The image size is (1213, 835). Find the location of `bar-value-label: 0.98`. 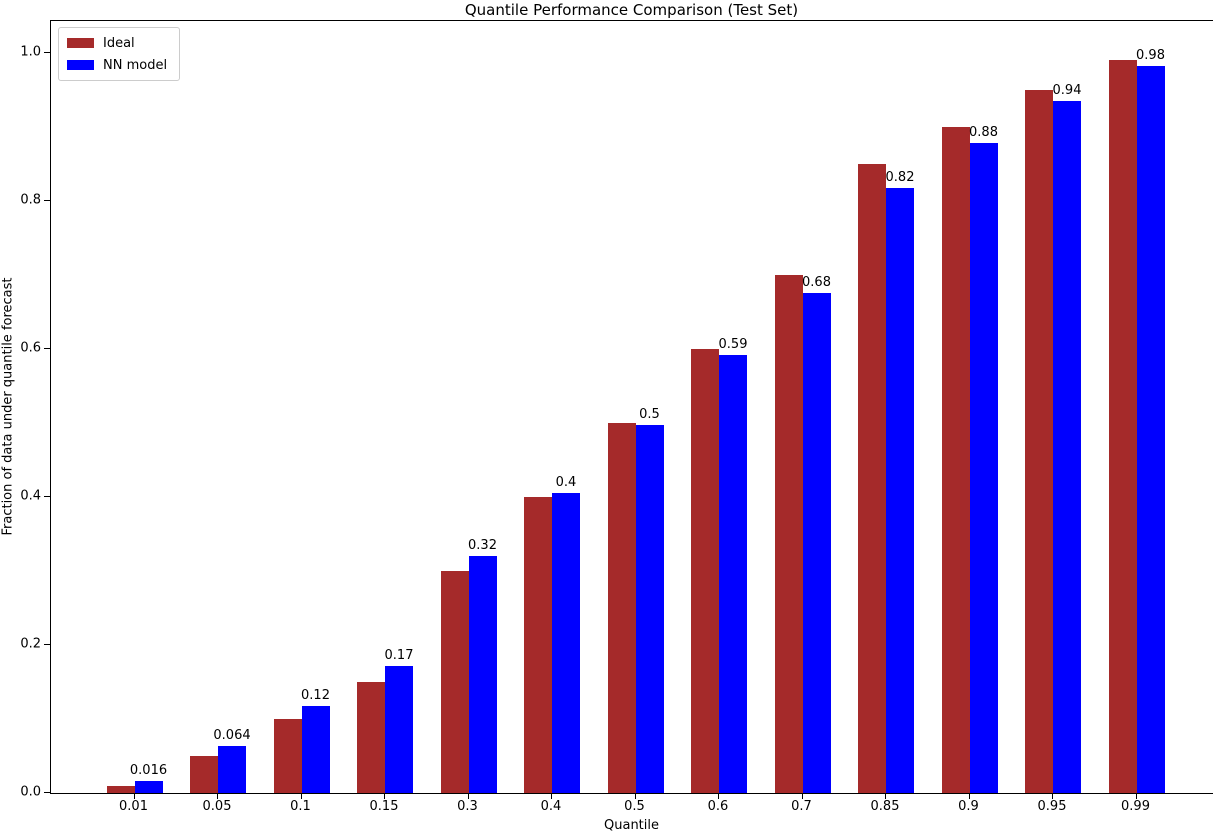

bar-value-label: 0.98 is located at coordinates (1150, 55).